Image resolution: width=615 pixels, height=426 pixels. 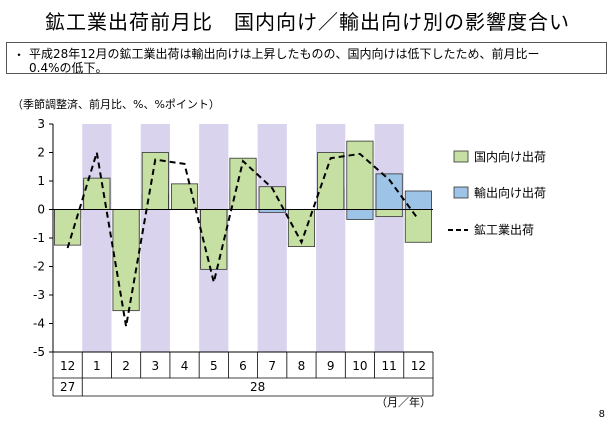 What do you see at coordinates (41, 153) in the screenshot?
I see `y-tick-label: 2` at bounding box center [41, 153].